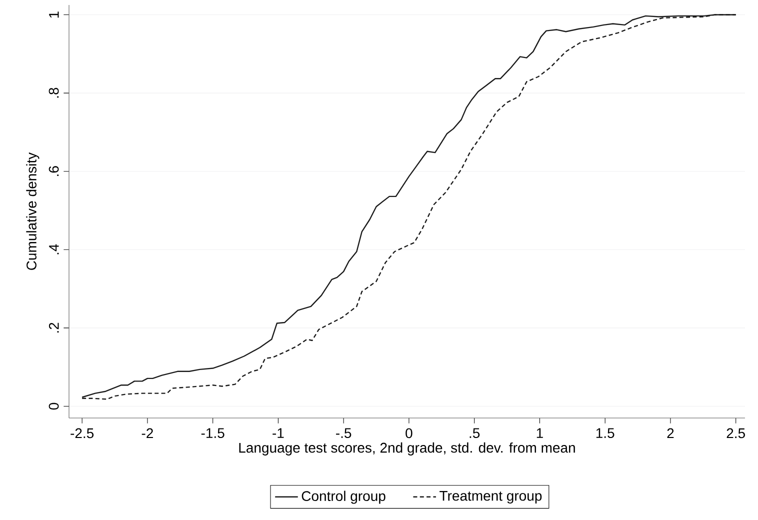 The image size is (758, 520). What do you see at coordinates (212, 433) in the screenshot?
I see `x-tick-label: -1.5` at bounding box center [212, 433].